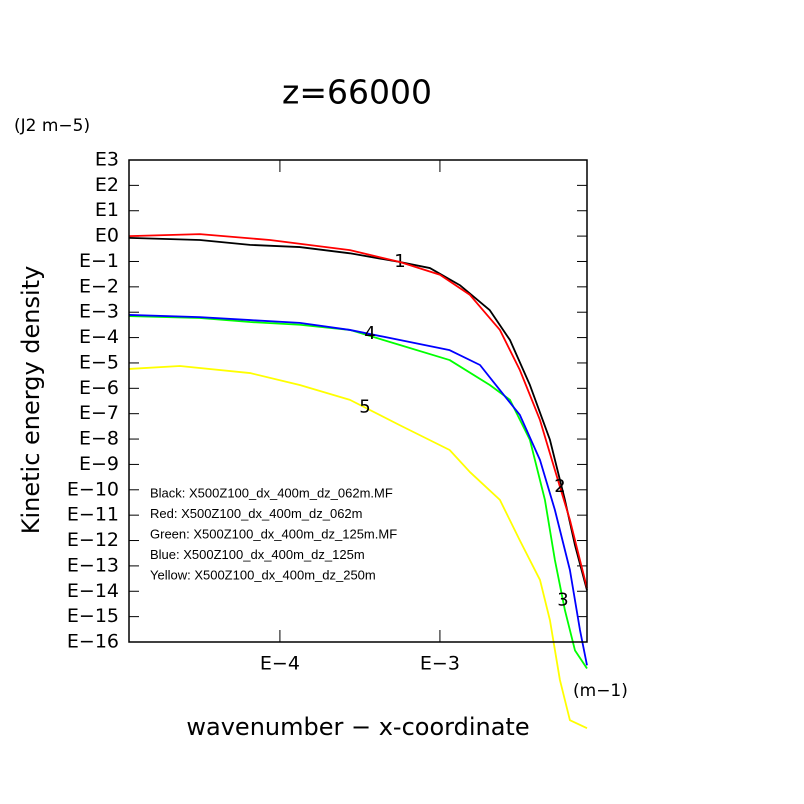 This screenshot has height=804, width=804. I want to click on curve-label: 5, so click(364, 407).